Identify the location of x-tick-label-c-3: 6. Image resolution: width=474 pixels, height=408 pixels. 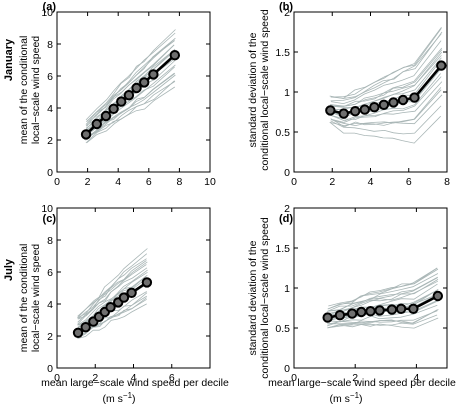
(172, 378).